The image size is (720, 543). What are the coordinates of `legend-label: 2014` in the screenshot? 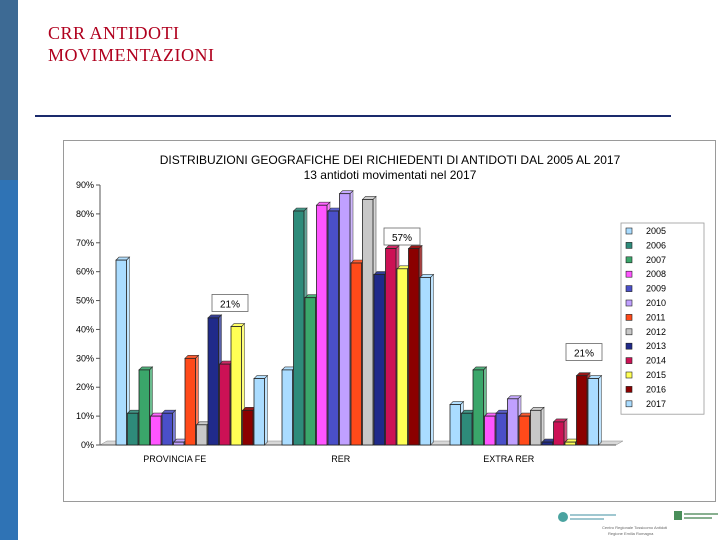 It's located at (656, 361).